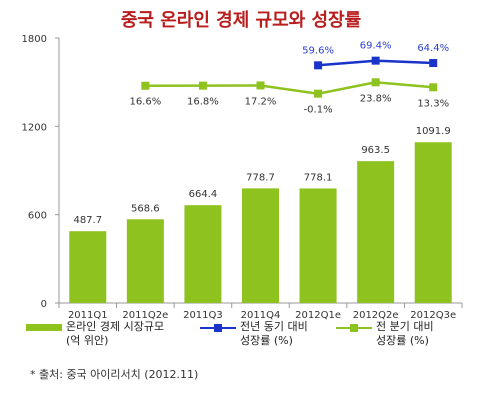 The height and width of the screenshot is (405, 482). What do you see at coordinates (114, 374) in the screenshot?
I see `source-note: * 출처: 중국 아이리서치 (2012.11)` at bounding box center [114, 374].